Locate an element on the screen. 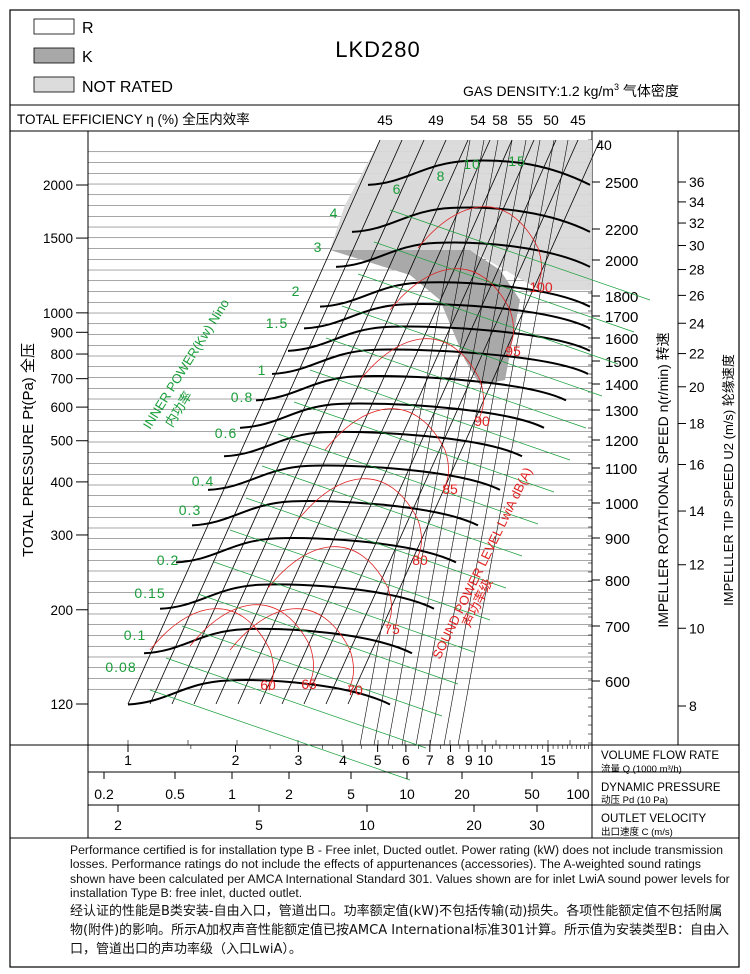  outlet-velocity-ticks: 2 5 10 20 30 is located at coordinates (329, 819).